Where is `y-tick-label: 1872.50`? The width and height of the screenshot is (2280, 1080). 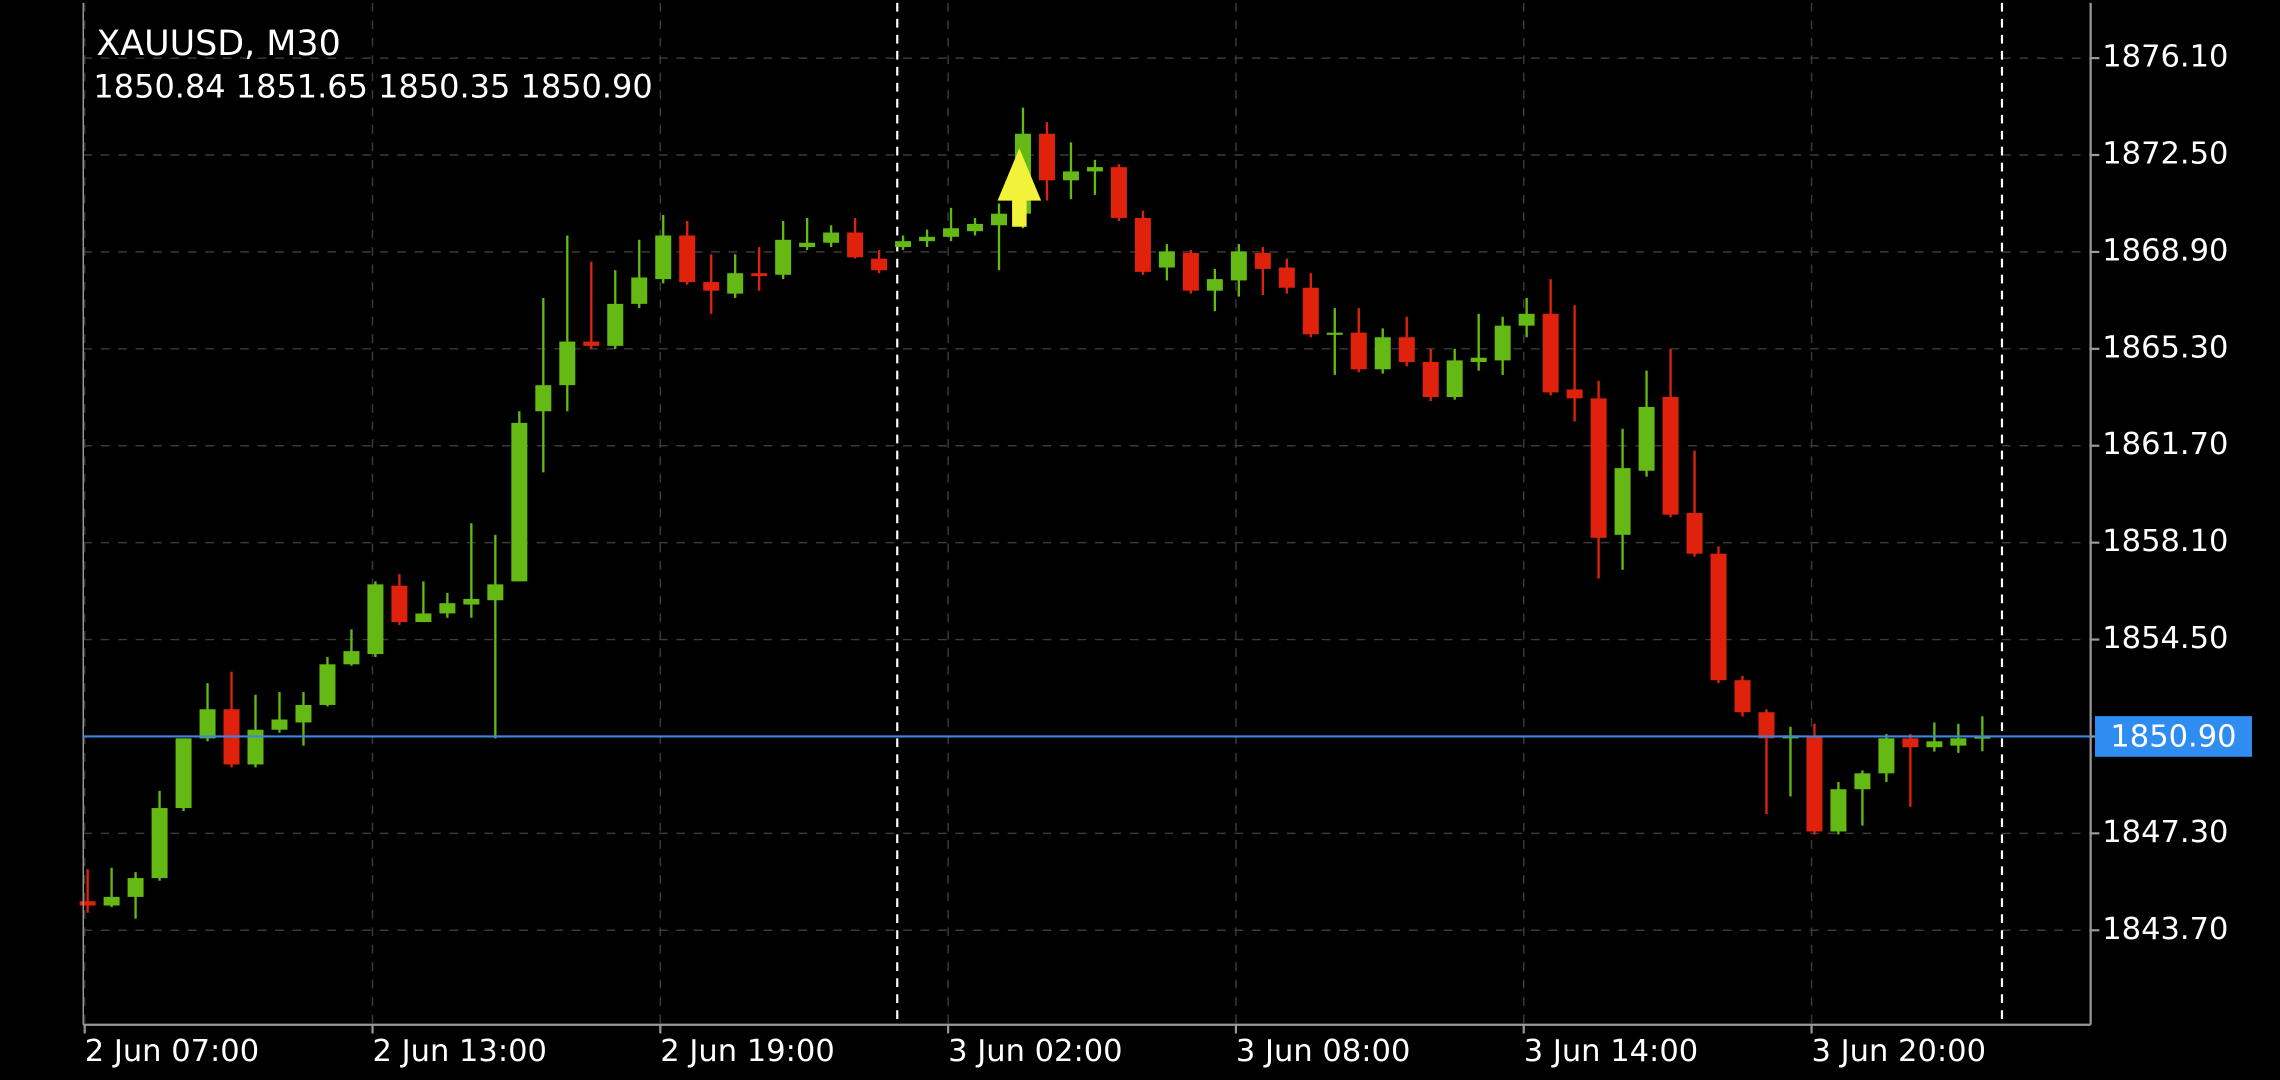
y-tick-label: 1872.50 is located at coordinates (2165, 154).